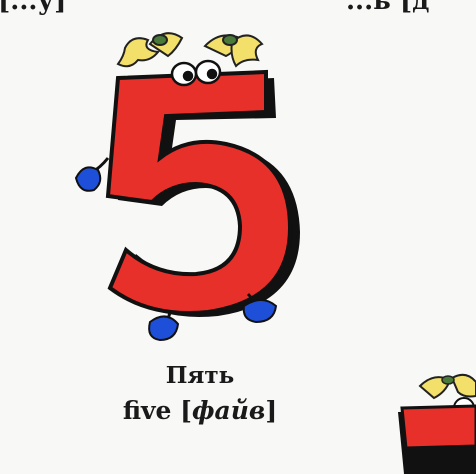  What do you see at coordinates (147, 410) in the screenshot?
I see `english-word: five` at bounding box center [147, 410].